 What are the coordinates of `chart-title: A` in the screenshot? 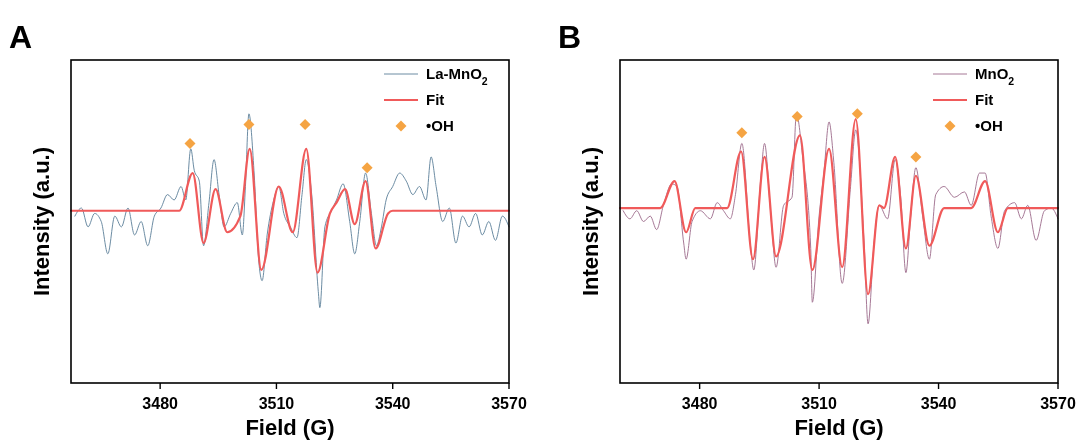 It's located at (21, 37).